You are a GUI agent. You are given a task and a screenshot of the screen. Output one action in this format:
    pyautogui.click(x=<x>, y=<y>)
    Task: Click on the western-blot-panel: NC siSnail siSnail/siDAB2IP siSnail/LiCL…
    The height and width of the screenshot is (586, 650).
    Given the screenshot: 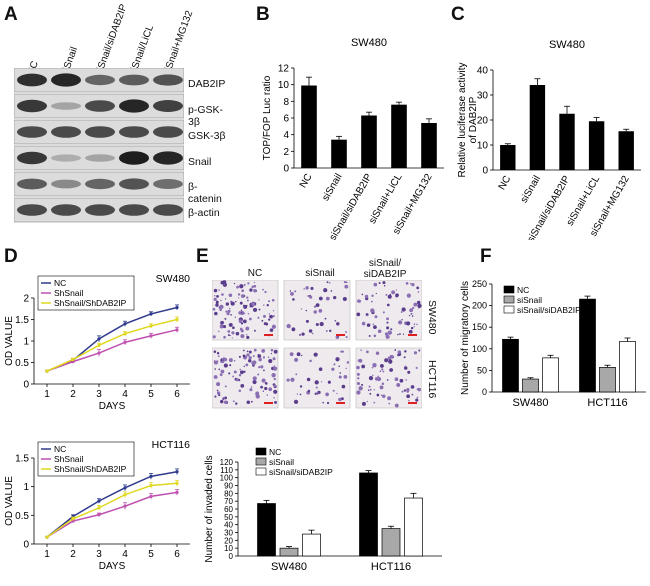 What is the action you would take?
    pyautogui.click(x=115, y=115)
    